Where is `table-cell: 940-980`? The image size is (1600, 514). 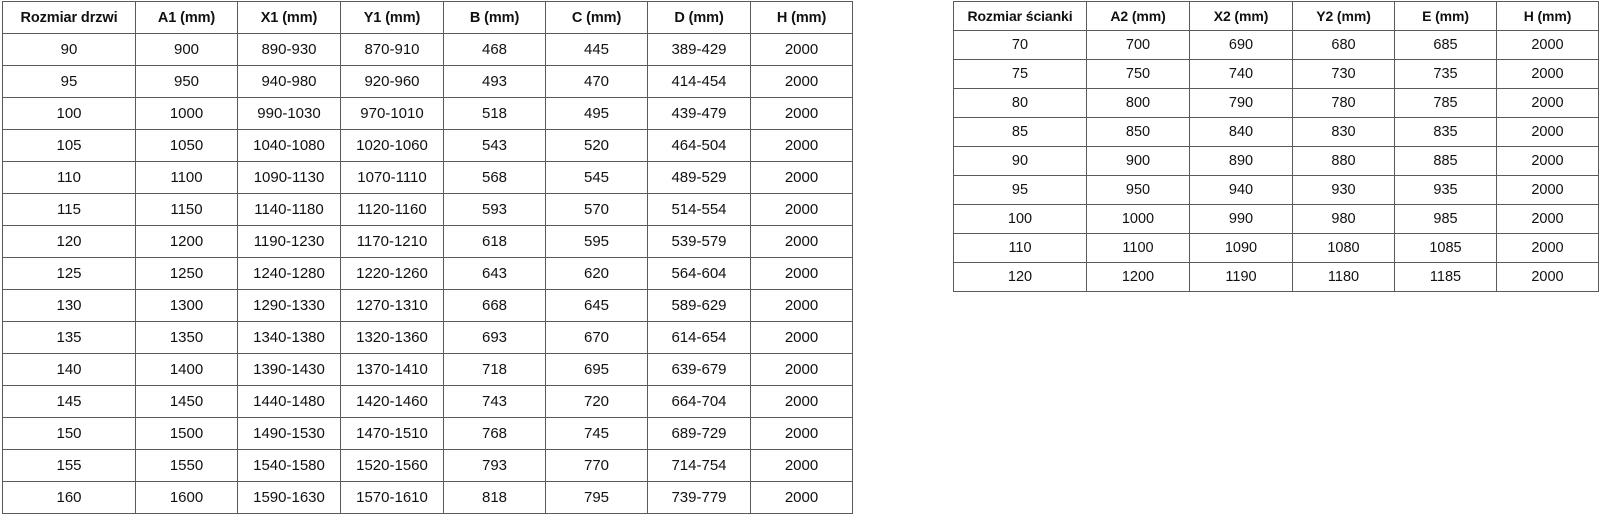 table-cell: 940-980 is located at coordinates (289, 81).